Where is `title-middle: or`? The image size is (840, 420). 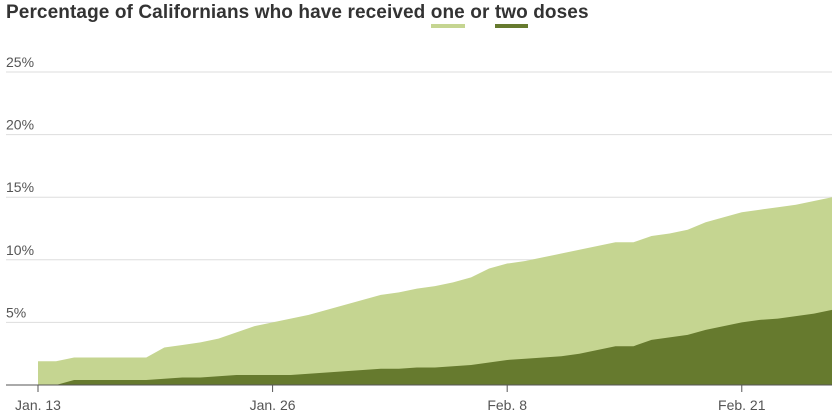 title-middle: or is located at coordinates (479, 12).